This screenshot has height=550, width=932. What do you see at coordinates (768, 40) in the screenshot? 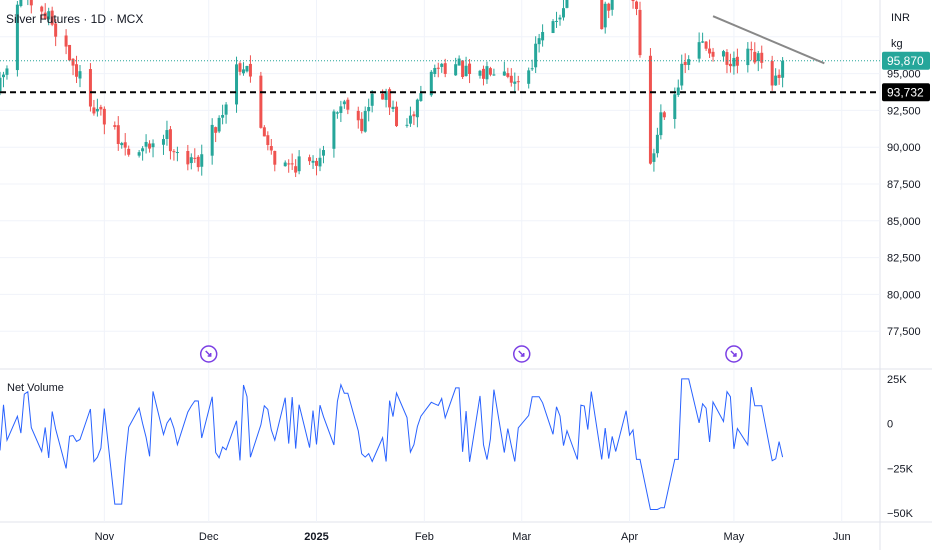
I see `trendline` at bounding box center [768, 40].